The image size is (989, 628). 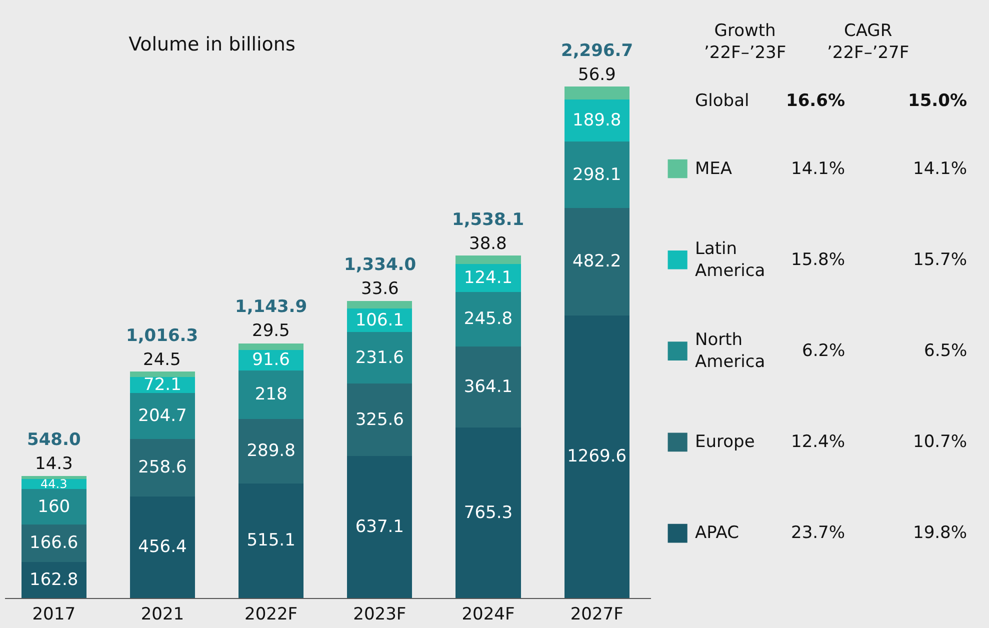 I want to click on data-label: 515.1, so click(x=271, y=540).